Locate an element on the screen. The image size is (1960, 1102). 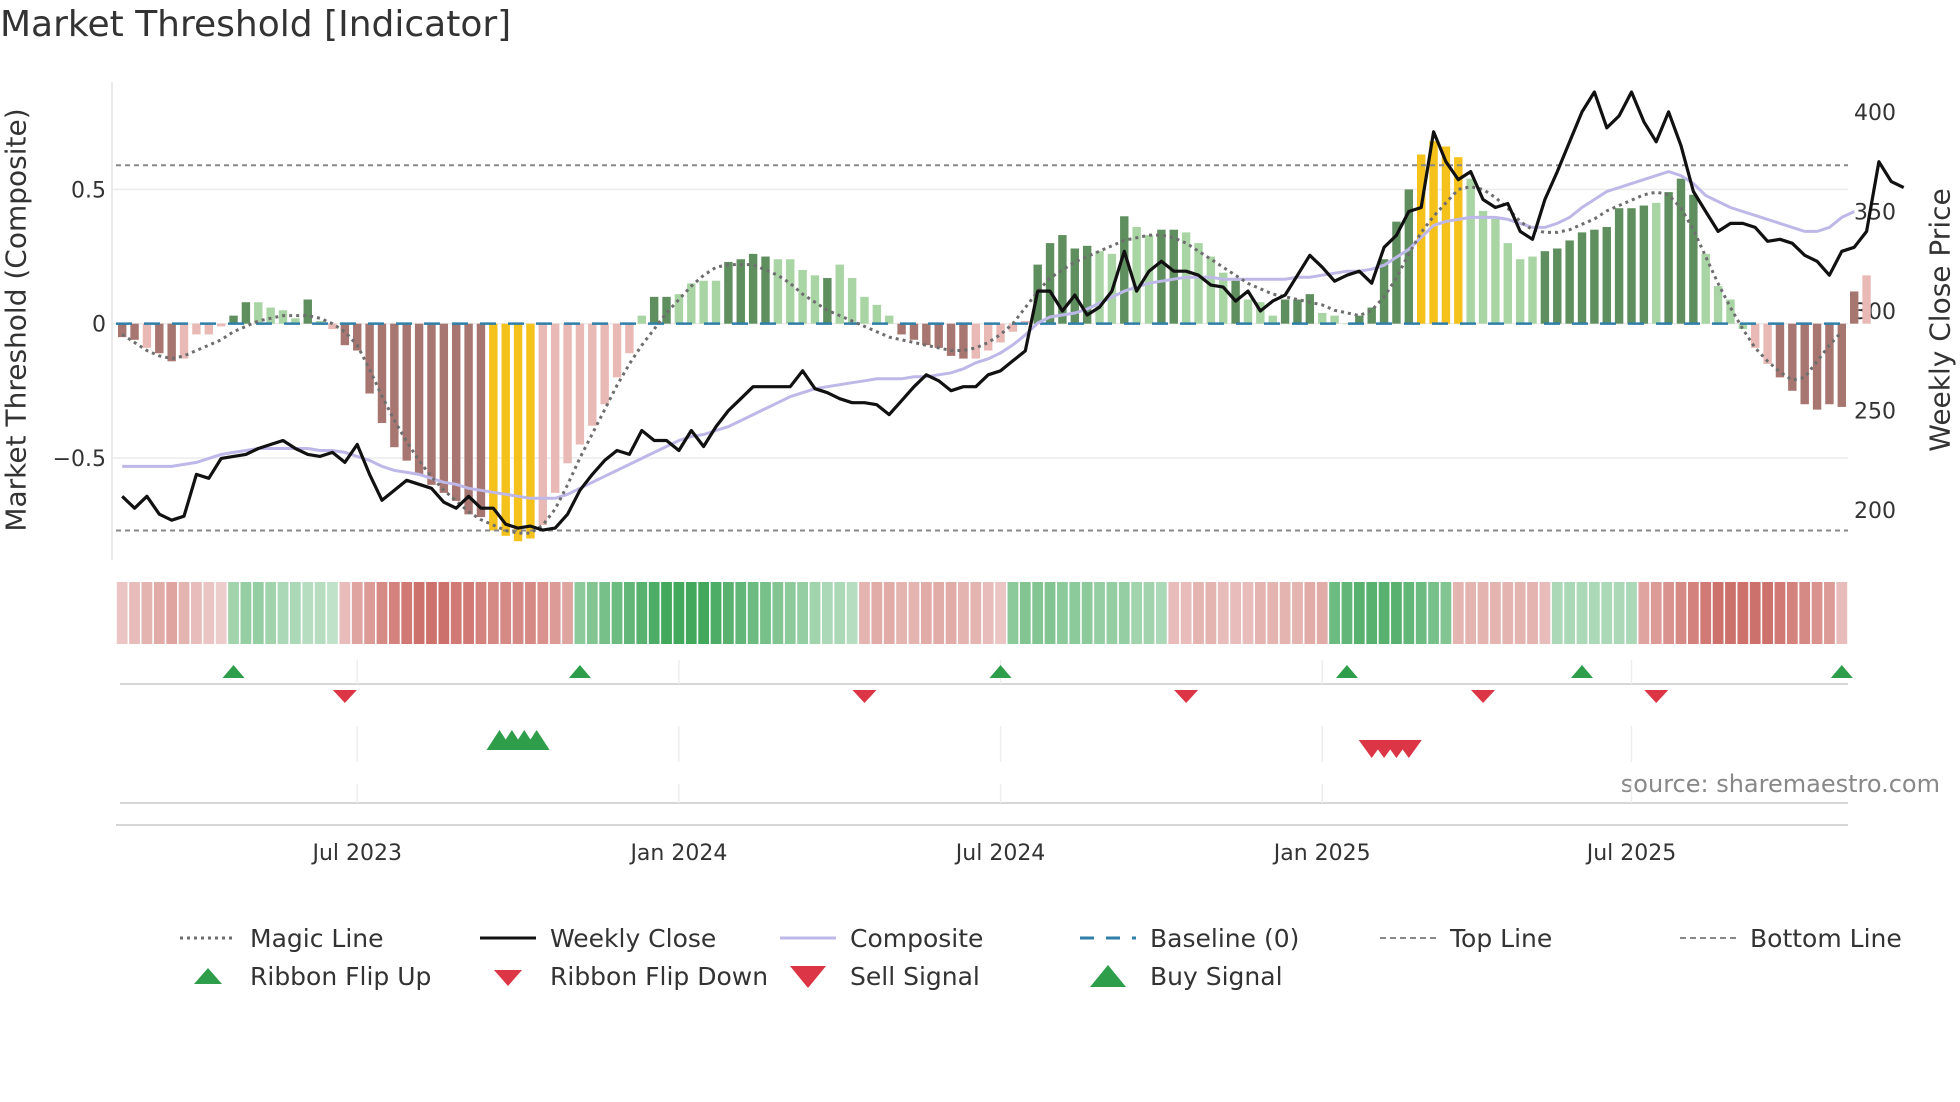
legend-label: Ribbon Flip Down is located at coordinates (659, 976).